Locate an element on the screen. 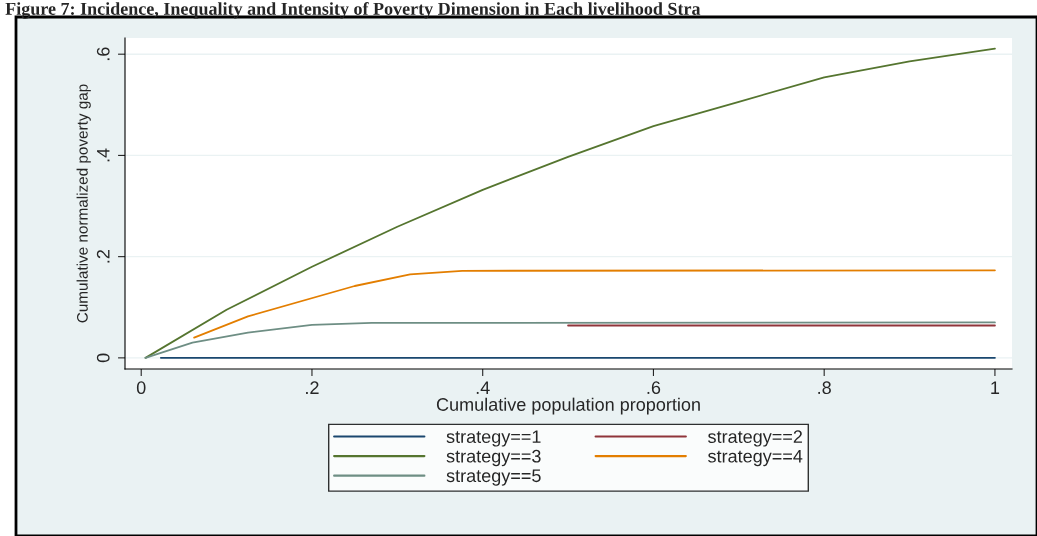 Image resolution: width=1037 pixels, height=536 pixels. y-tick-label: .4 is located at coordinates (103, 155).